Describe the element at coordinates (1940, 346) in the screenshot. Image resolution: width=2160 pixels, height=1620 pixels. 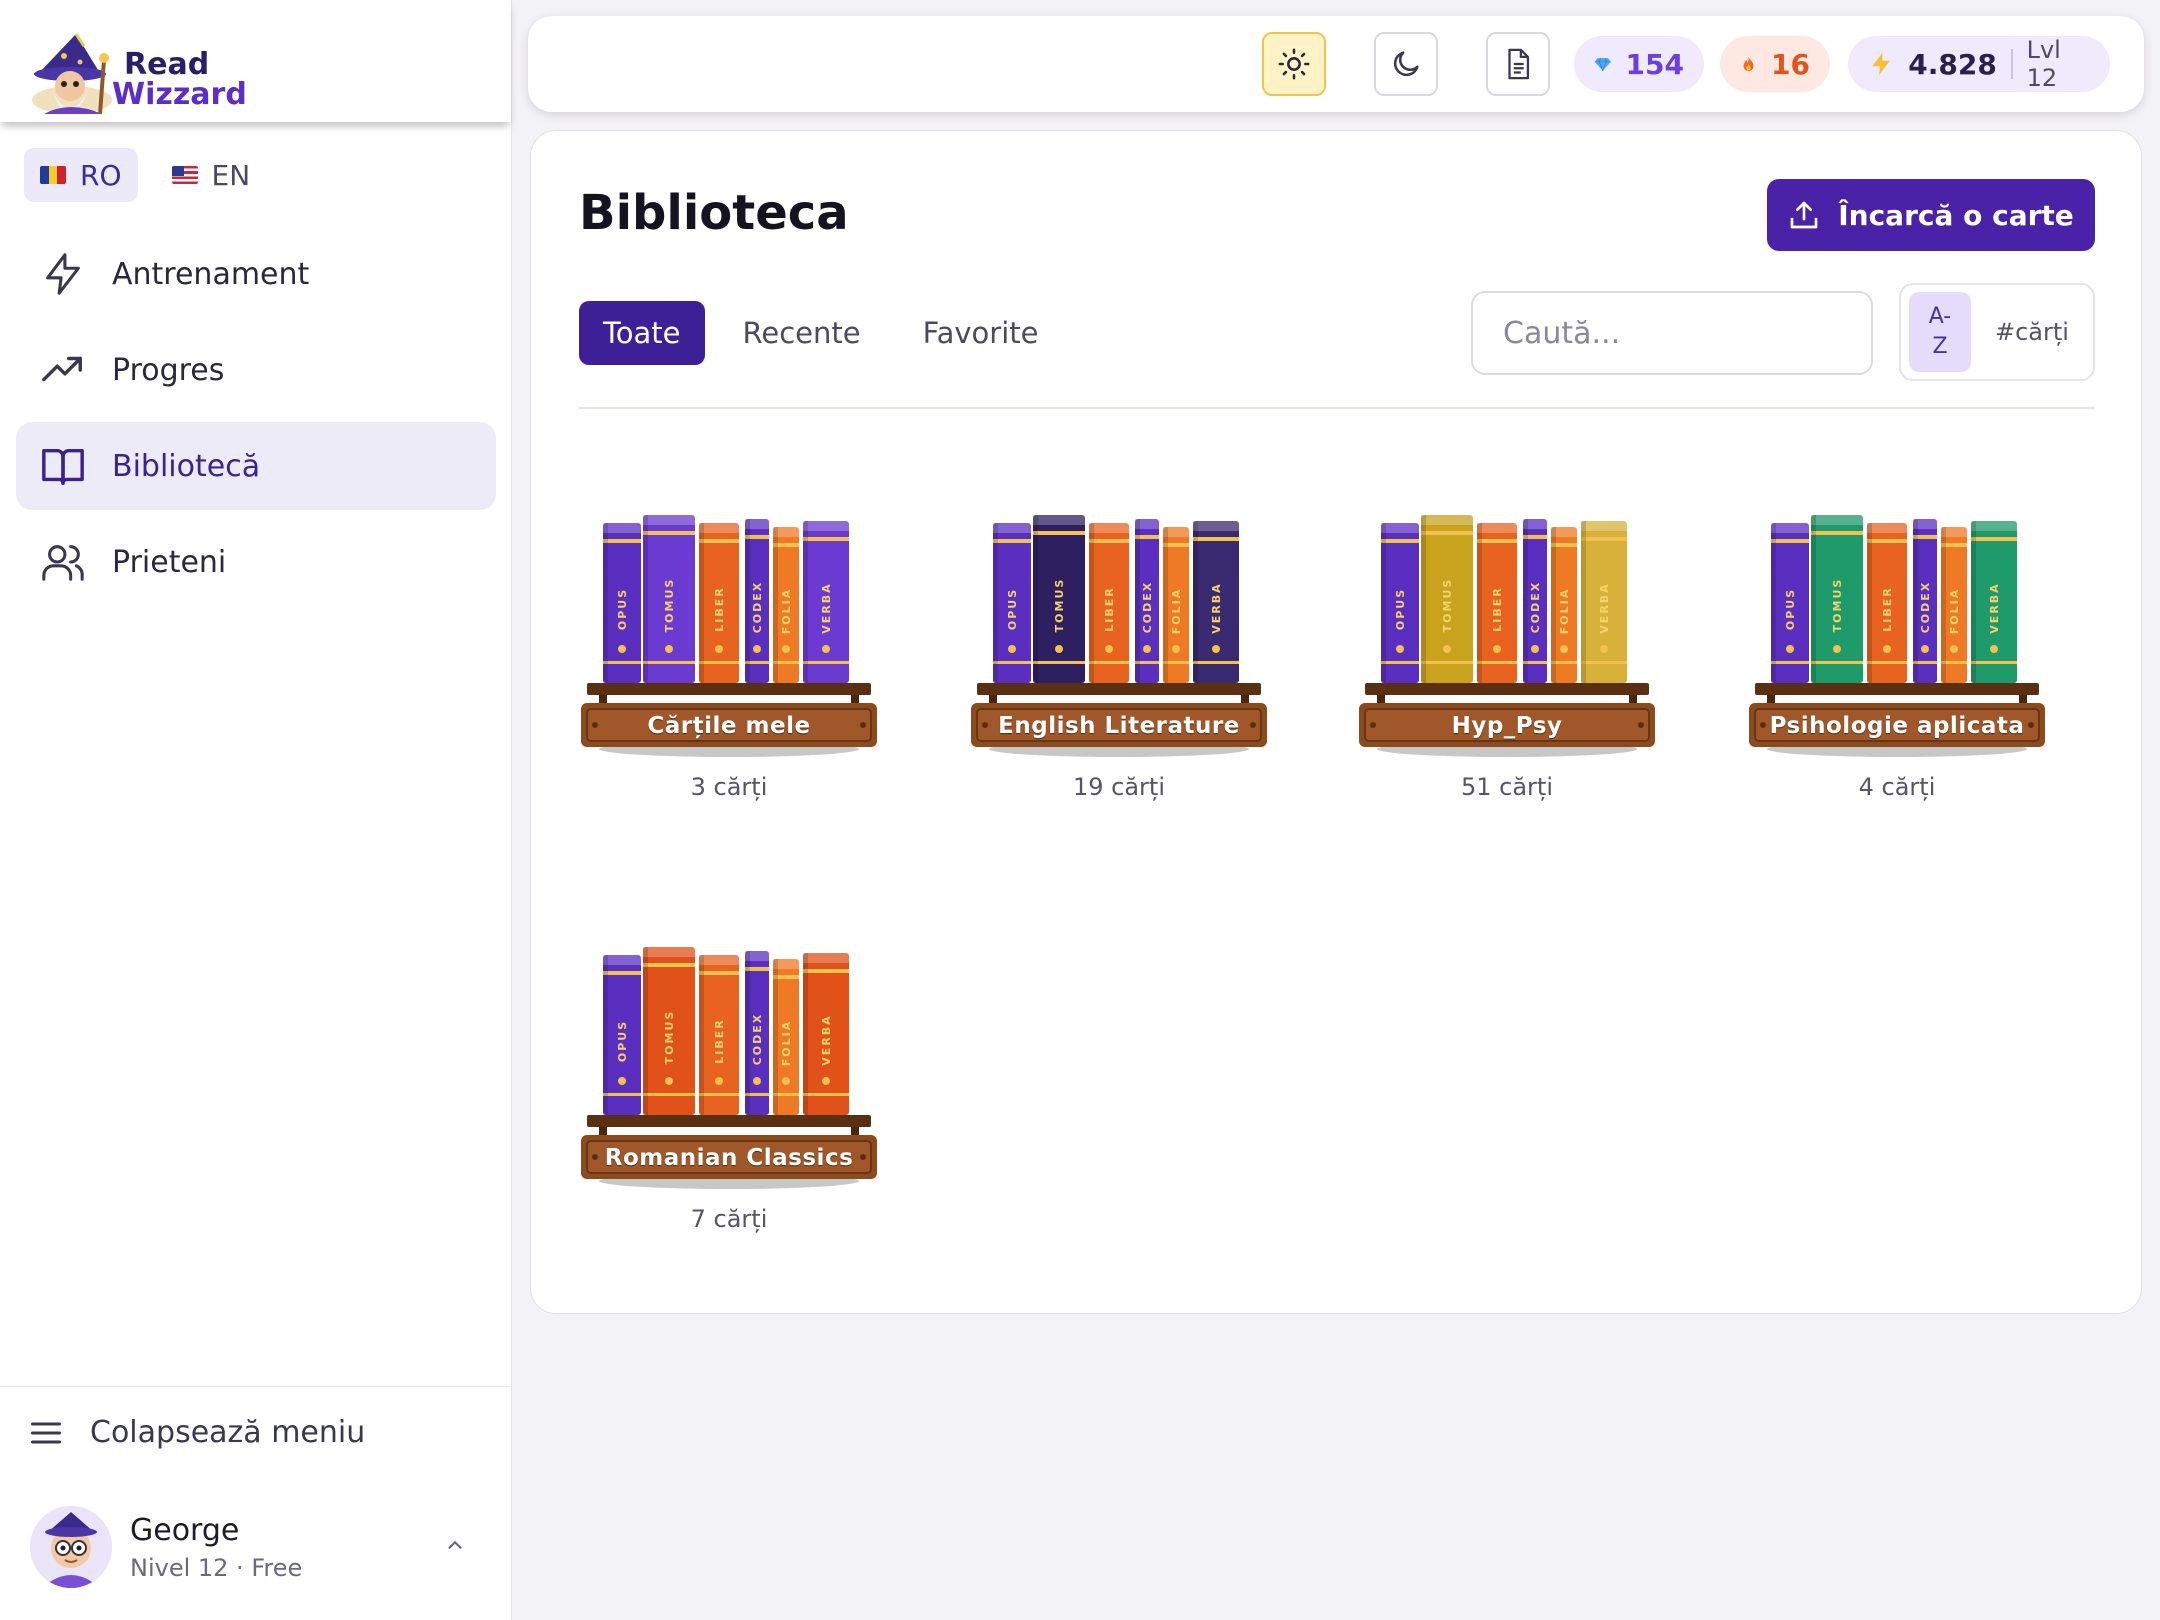
I see `sort-az-bottom: Z` at that location.